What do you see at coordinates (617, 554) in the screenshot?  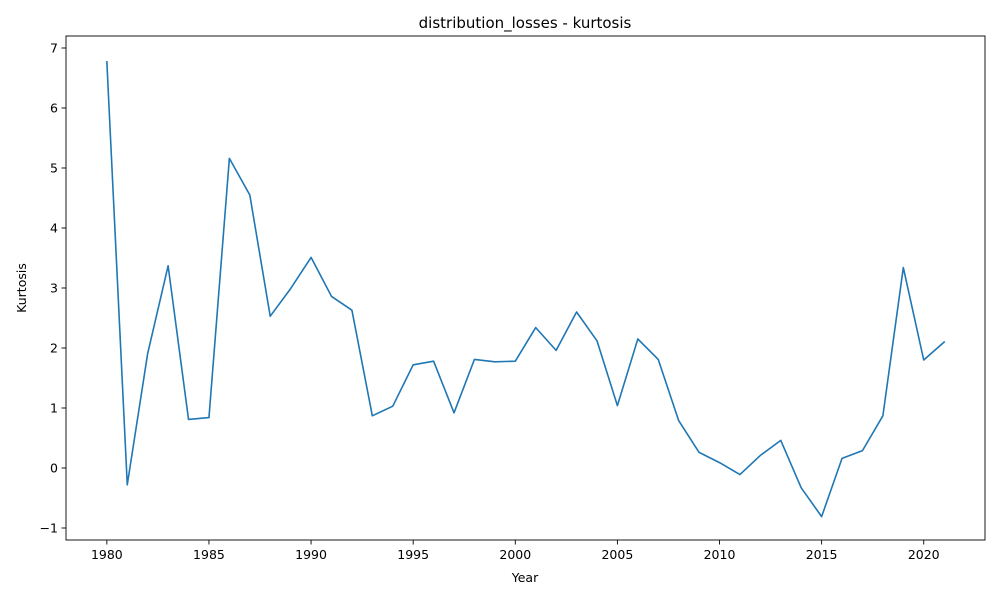 I see `x-tick-label: 2005` at bounding box center [617, 554].